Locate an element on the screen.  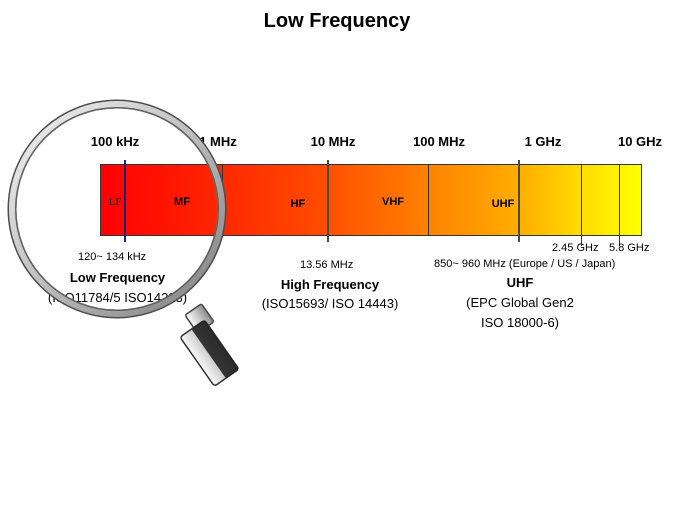
marker-line-hf is located at coordinates (328, 201).